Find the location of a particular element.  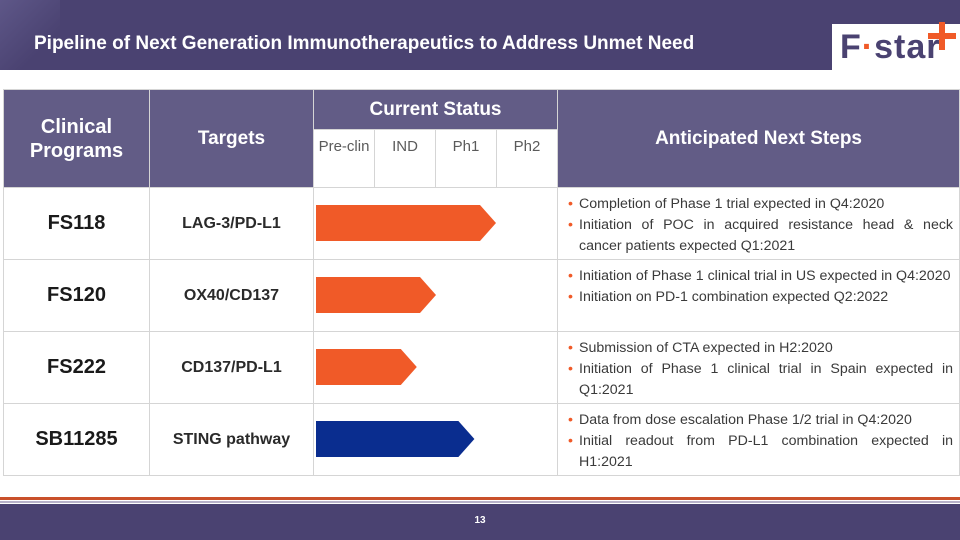

target-name: LAG-3/PD-L1 is located at coordinates (231, 223).